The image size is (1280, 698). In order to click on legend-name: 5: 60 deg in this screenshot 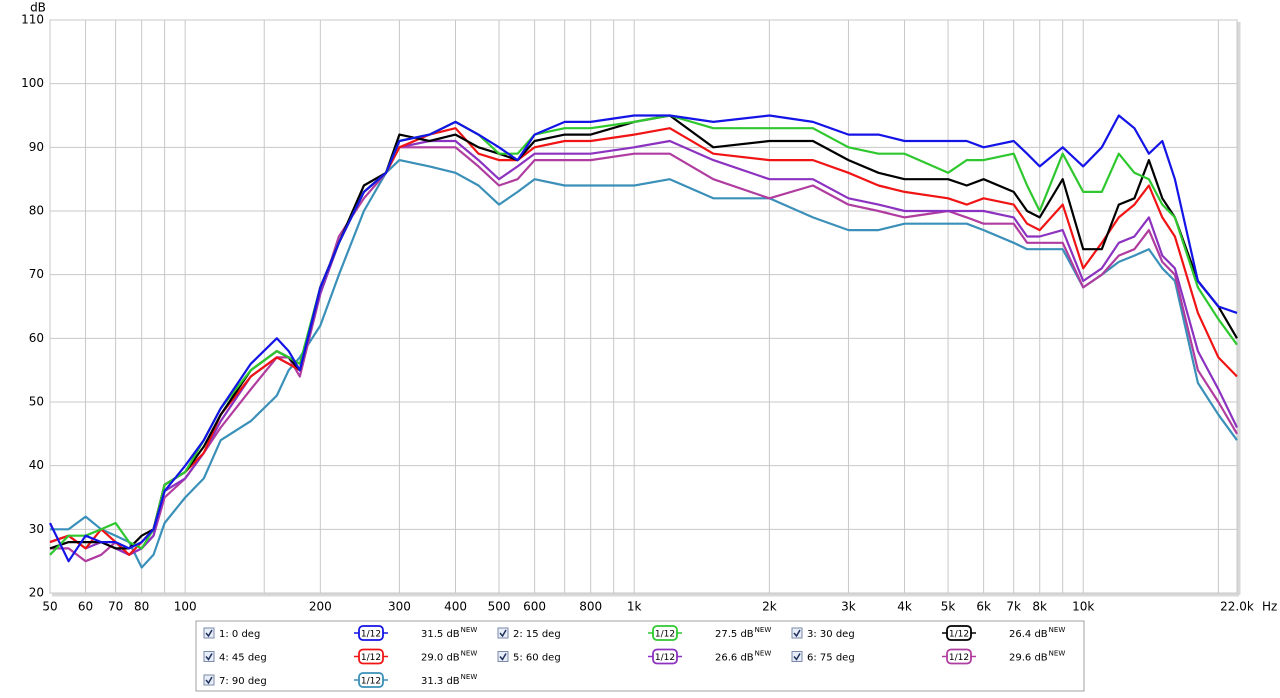, I will do `click(537, 658)`.